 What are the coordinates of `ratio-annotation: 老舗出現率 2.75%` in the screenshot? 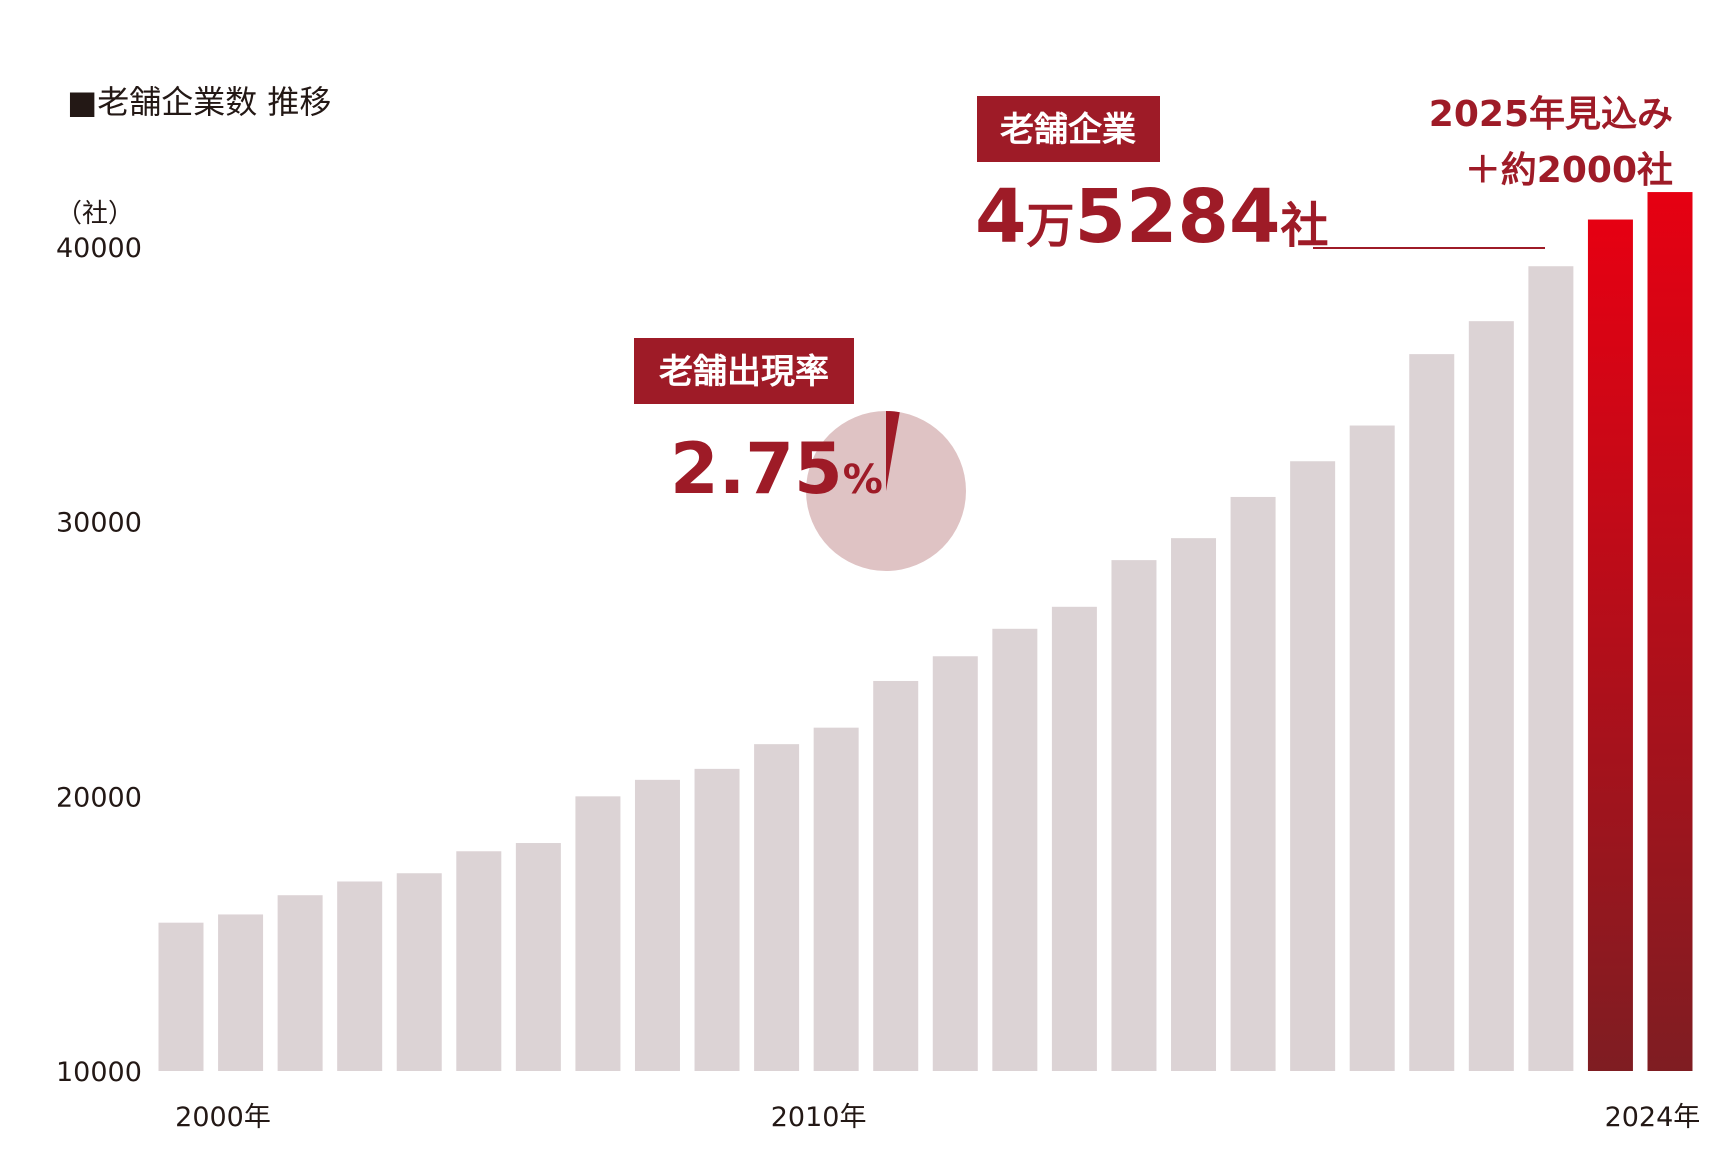 It's located at (800, 454).